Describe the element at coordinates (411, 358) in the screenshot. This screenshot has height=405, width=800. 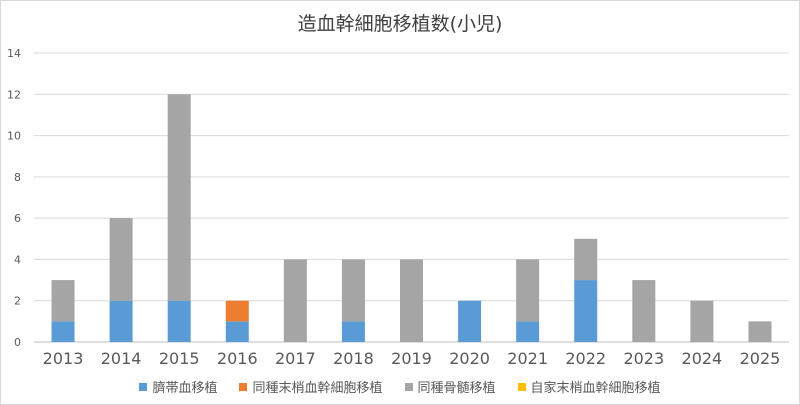
I see `x-tick-label: 2019` at that location.